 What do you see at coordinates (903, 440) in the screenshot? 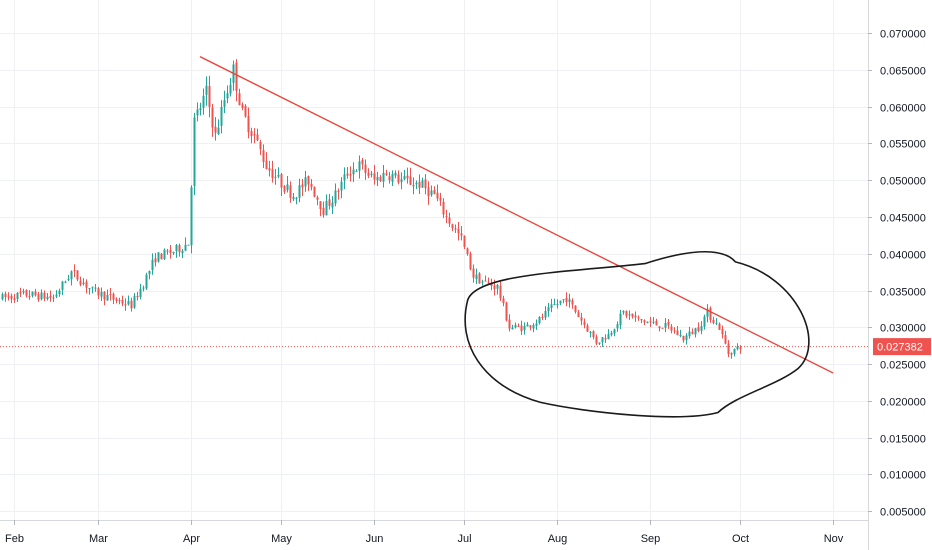
I see `y-tick-label: 0.015000` at bounding box center [903, 440].